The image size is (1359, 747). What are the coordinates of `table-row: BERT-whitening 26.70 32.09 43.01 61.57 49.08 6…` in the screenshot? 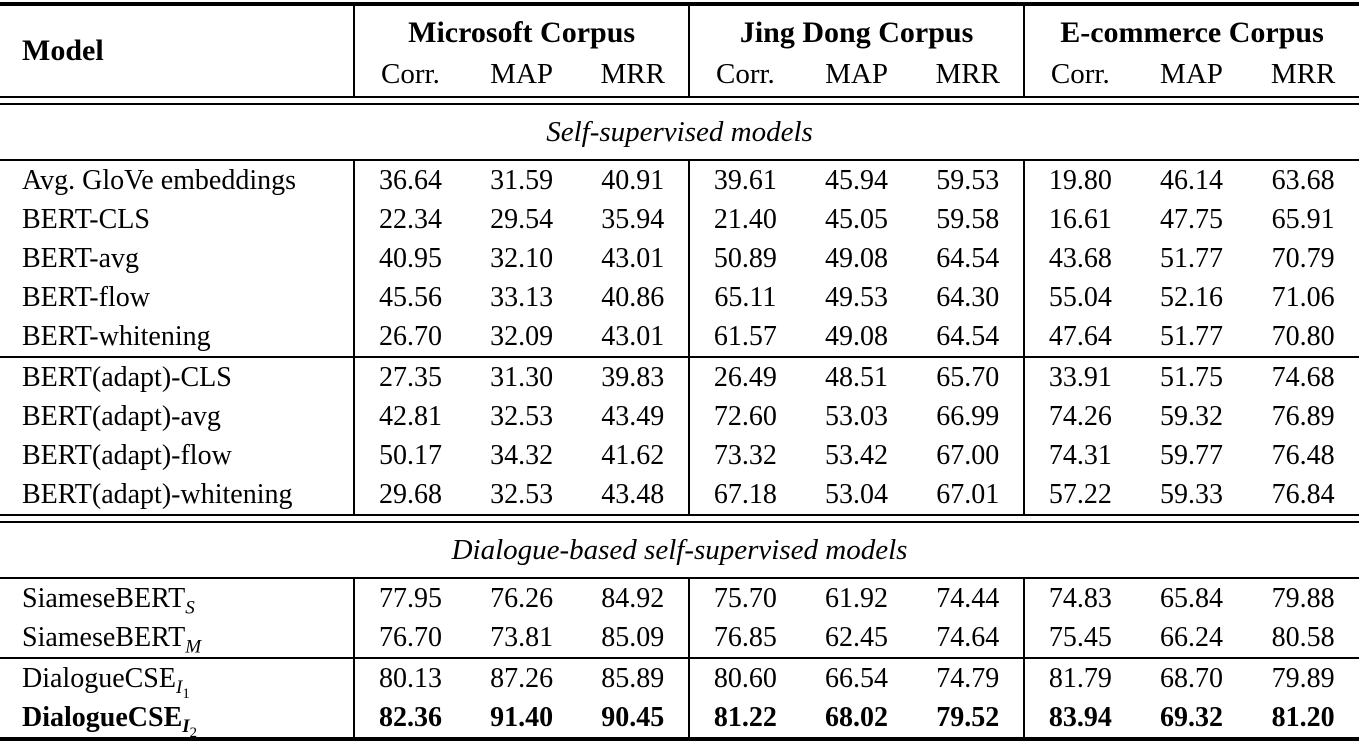 It's located at (679, 337).